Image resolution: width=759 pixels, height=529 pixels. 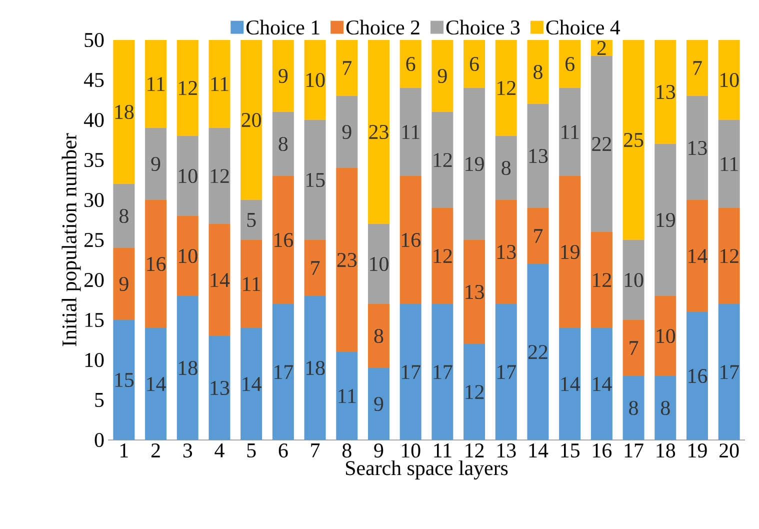 I want to click on y-tick-label: 5, so click(x=99, y=400).